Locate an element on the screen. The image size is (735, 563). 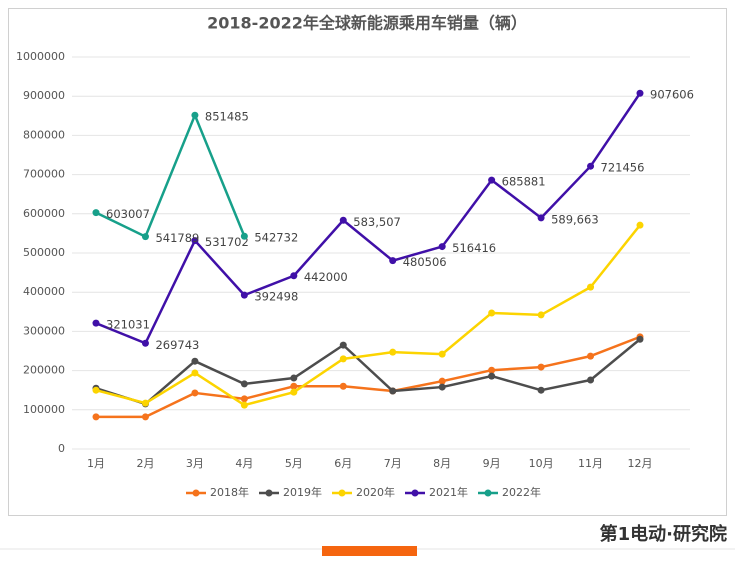
x-tick-label: 4月 is located at coordinates (244, 463).